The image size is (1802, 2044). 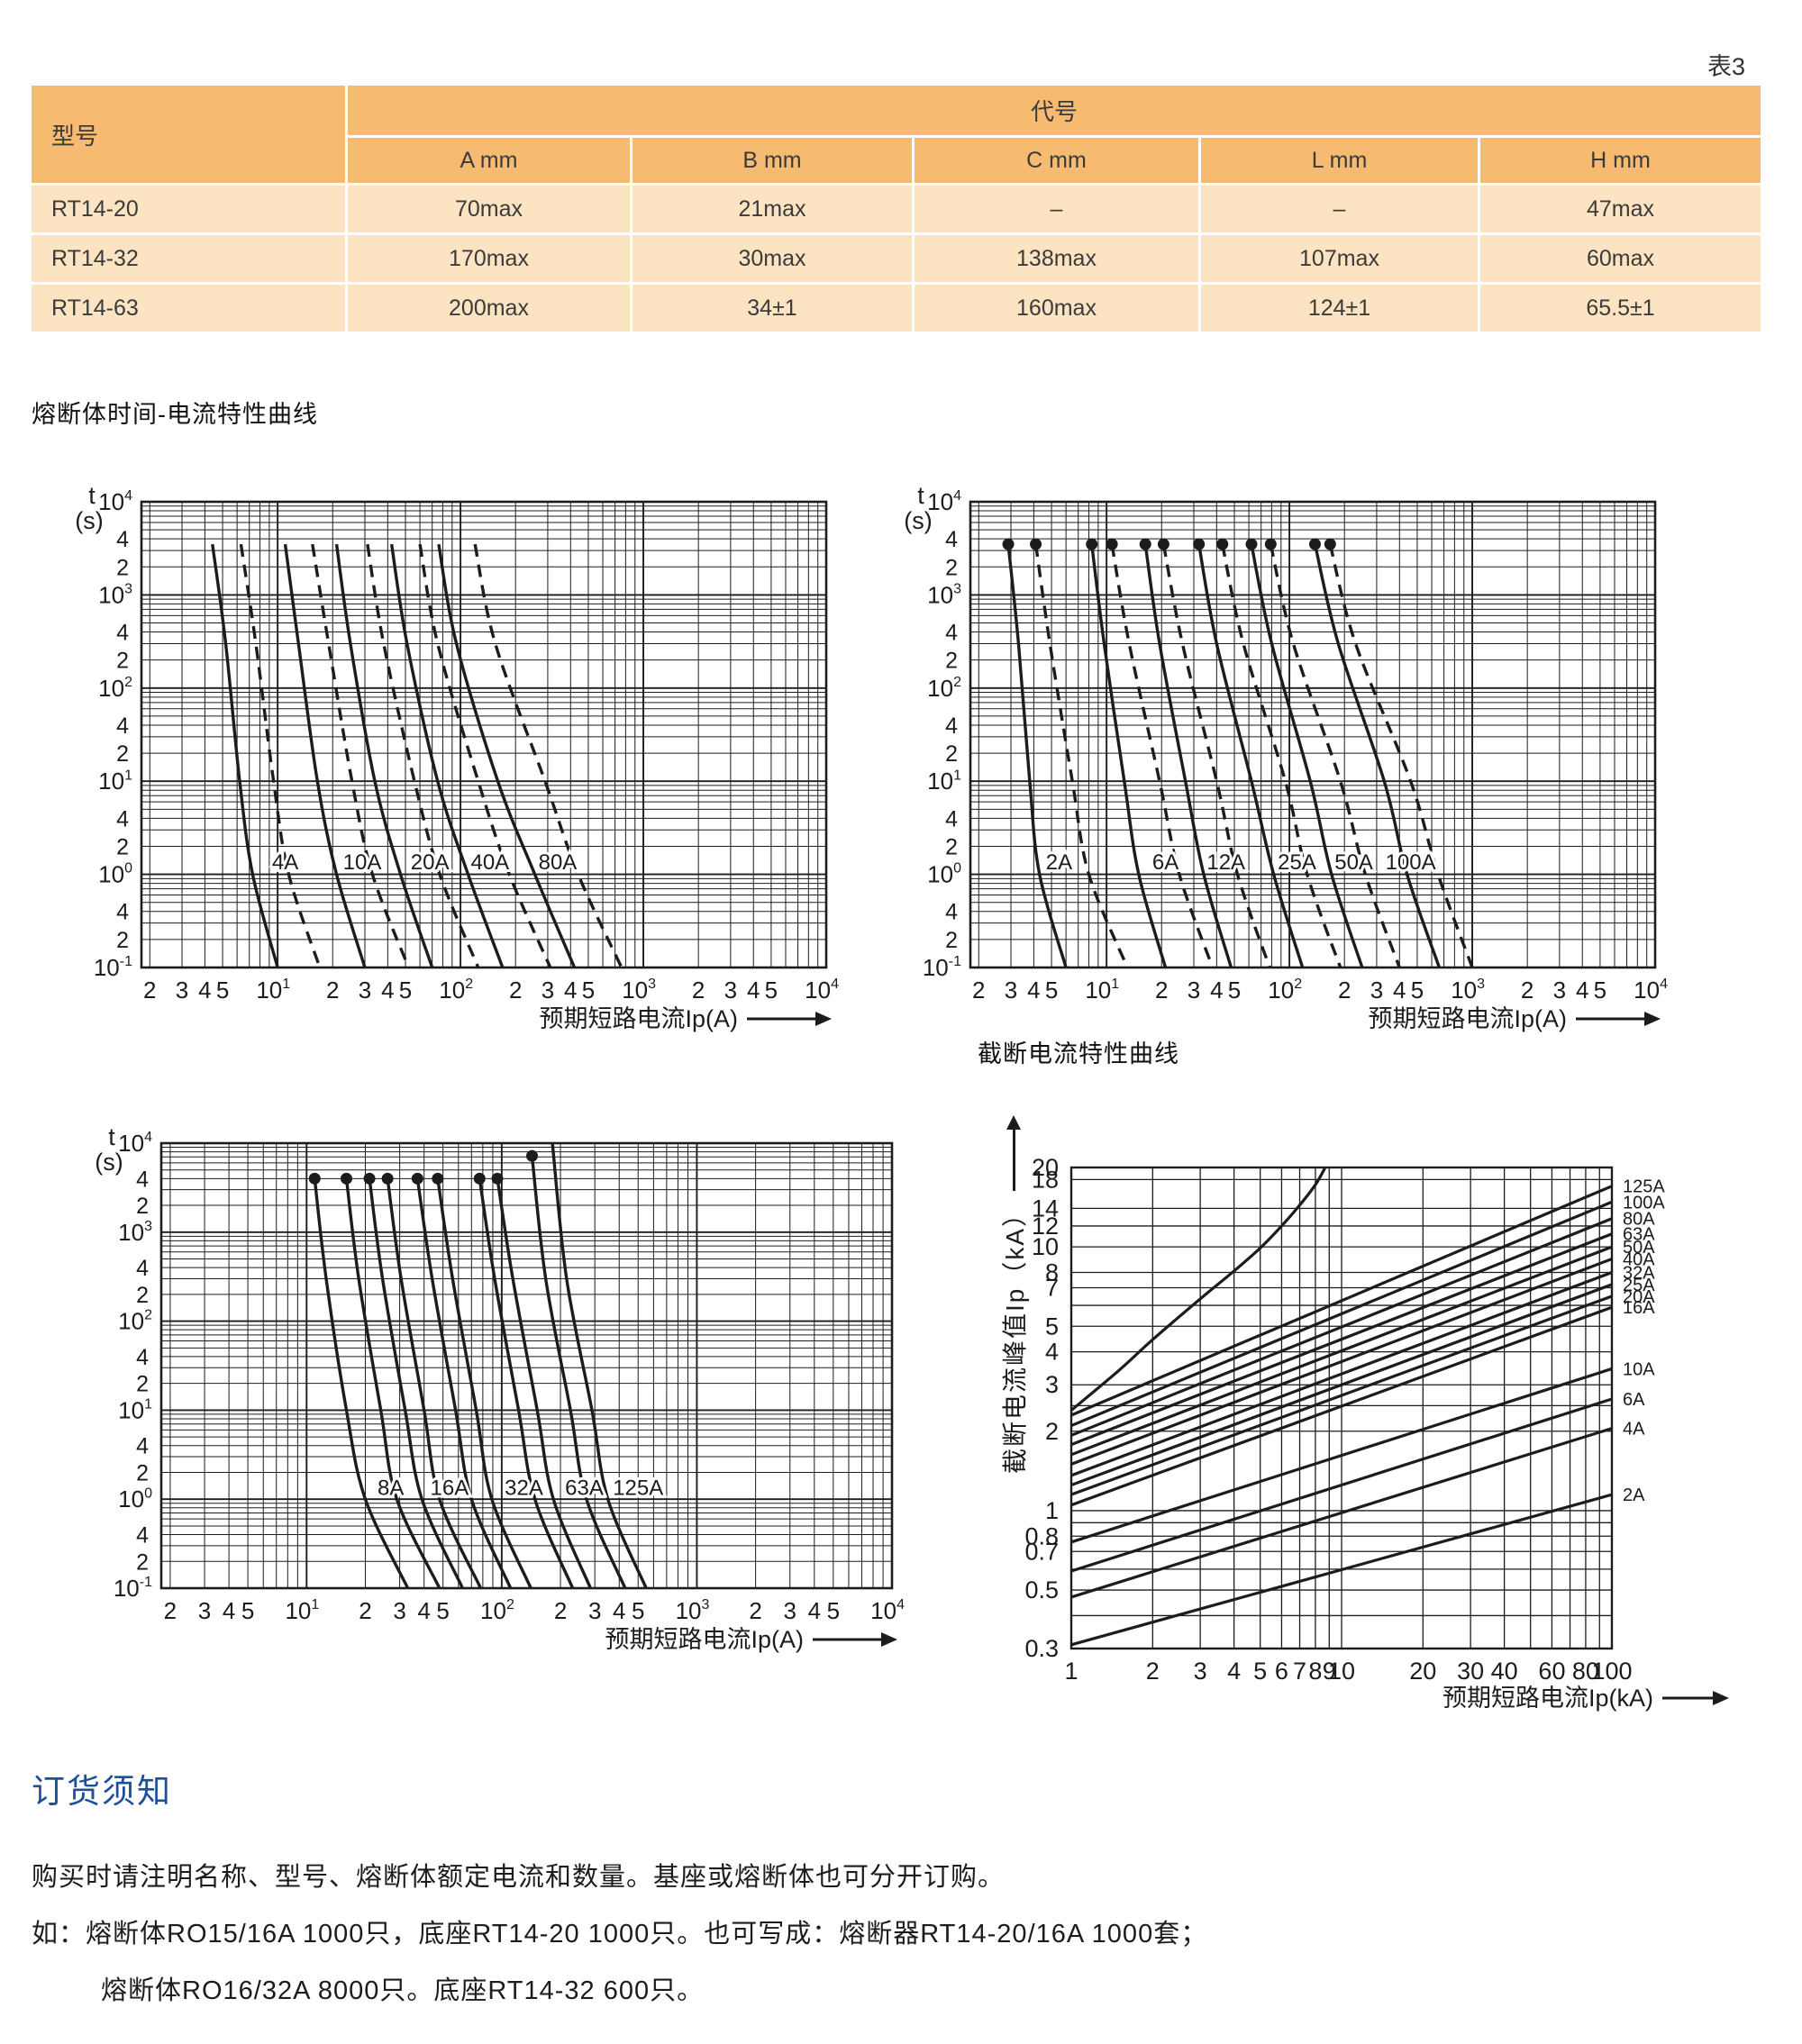 What do you see at coordinates (1056, 161) in the screenshot?
I see `table-subheader: C mm` at bounding box center [1056, 161].